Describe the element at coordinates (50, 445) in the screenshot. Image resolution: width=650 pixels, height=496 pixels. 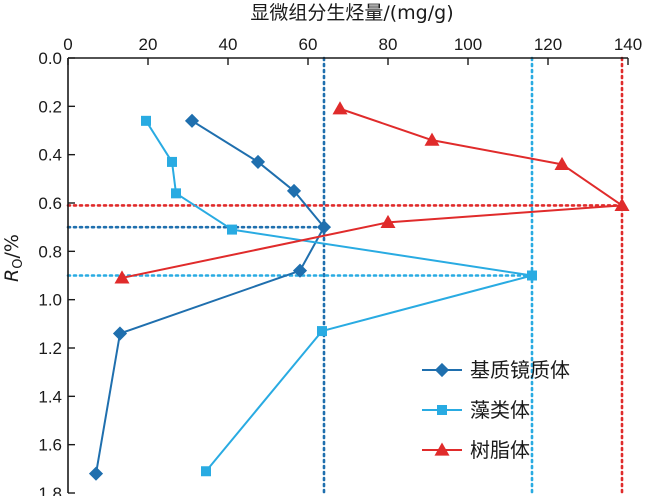
I see `y-tick-label: 1.6` at that location.